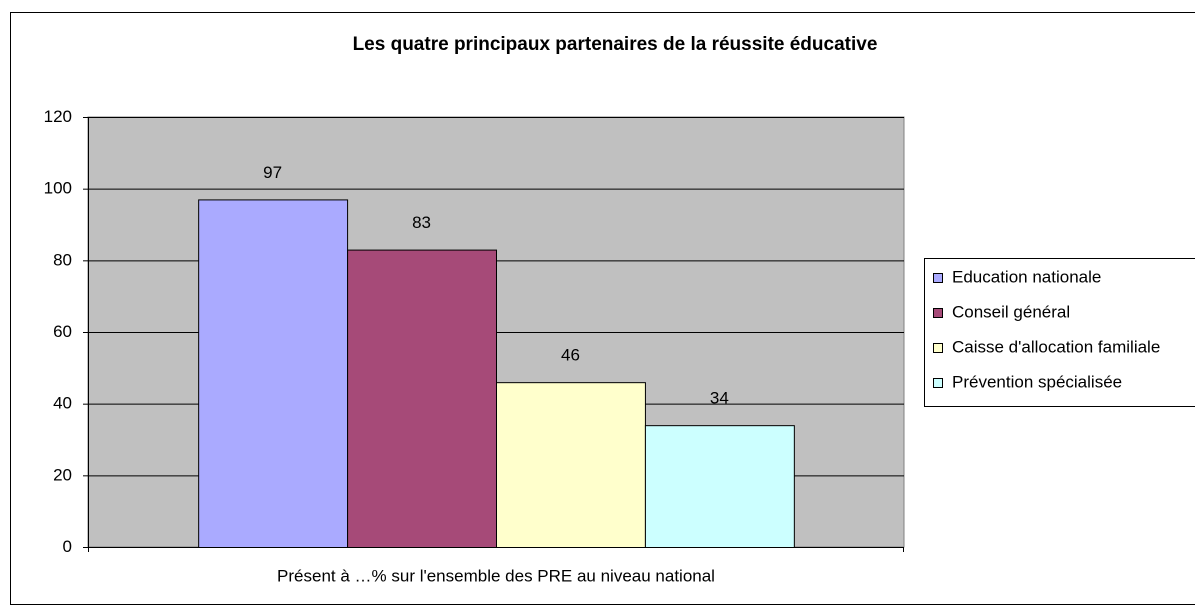 Image resolution: width=1195 pixels, height=611 pixels. Describe the element at coordinates (62, 259) in the screenshot. I see `y-tick-label: 80` at that location.